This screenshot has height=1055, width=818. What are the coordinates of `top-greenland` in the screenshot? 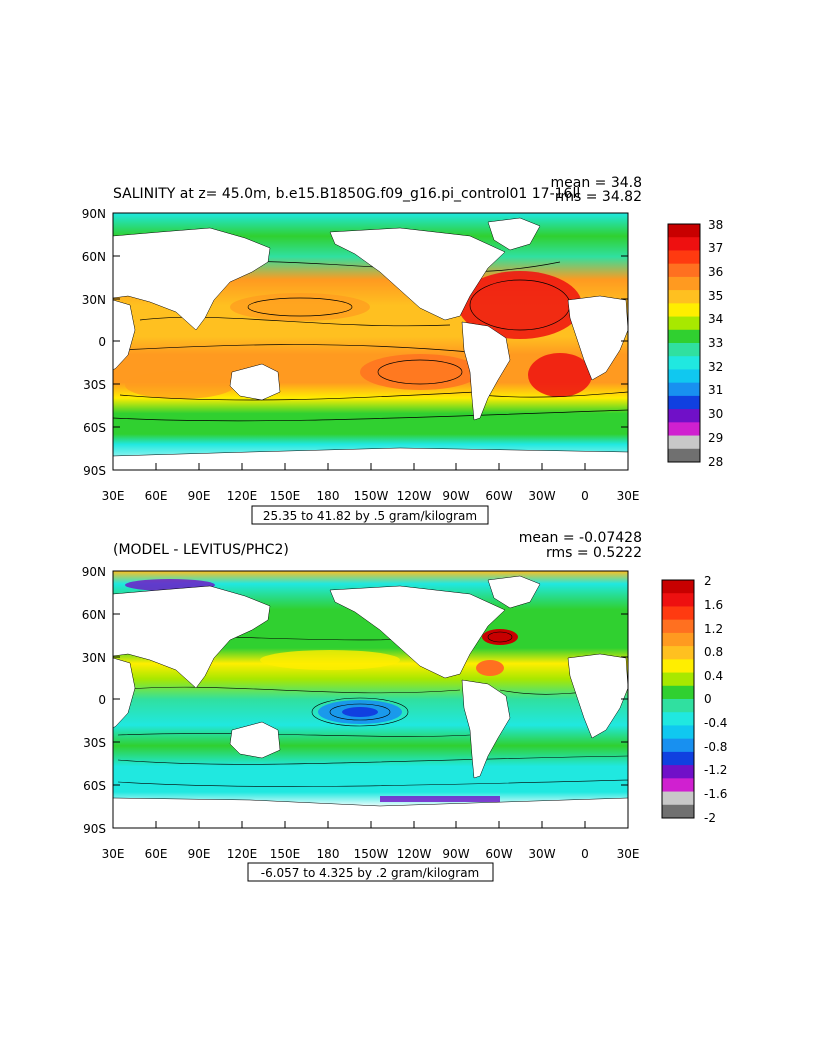 It's located at (514, 234).